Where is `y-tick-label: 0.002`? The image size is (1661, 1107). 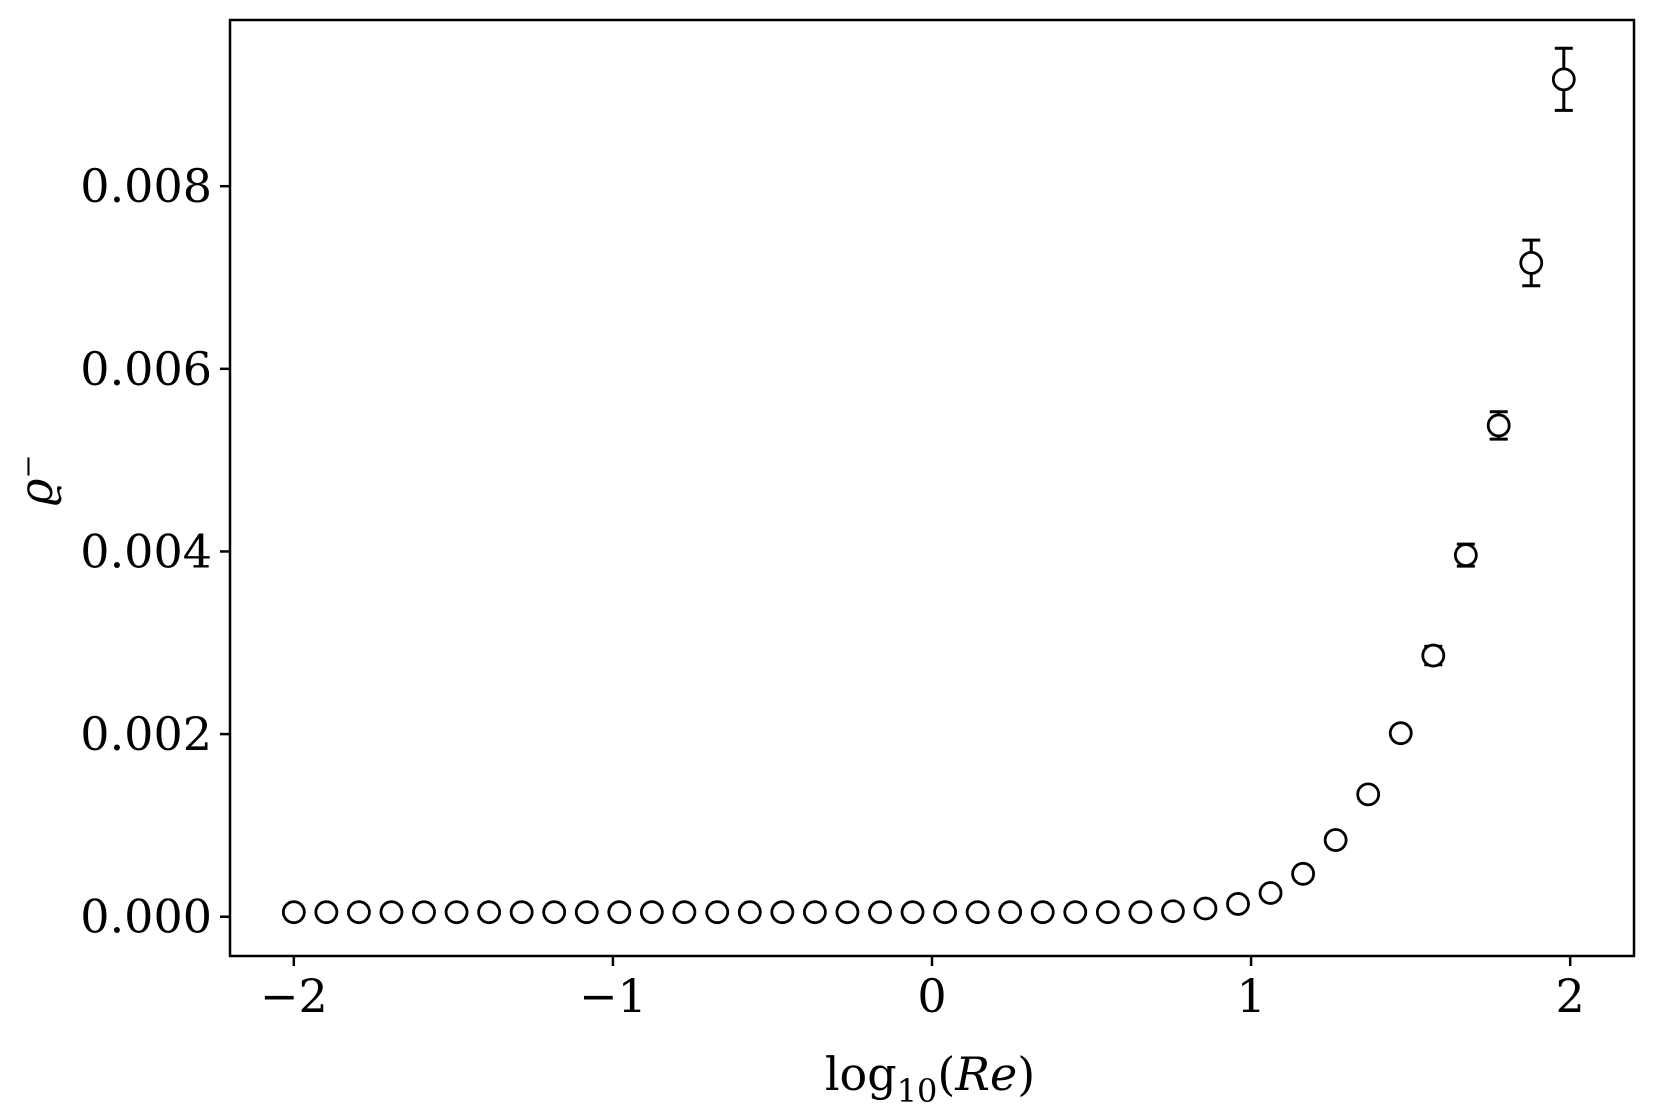 y-tick-label: 0.002 is located at coordinates (146, 734).